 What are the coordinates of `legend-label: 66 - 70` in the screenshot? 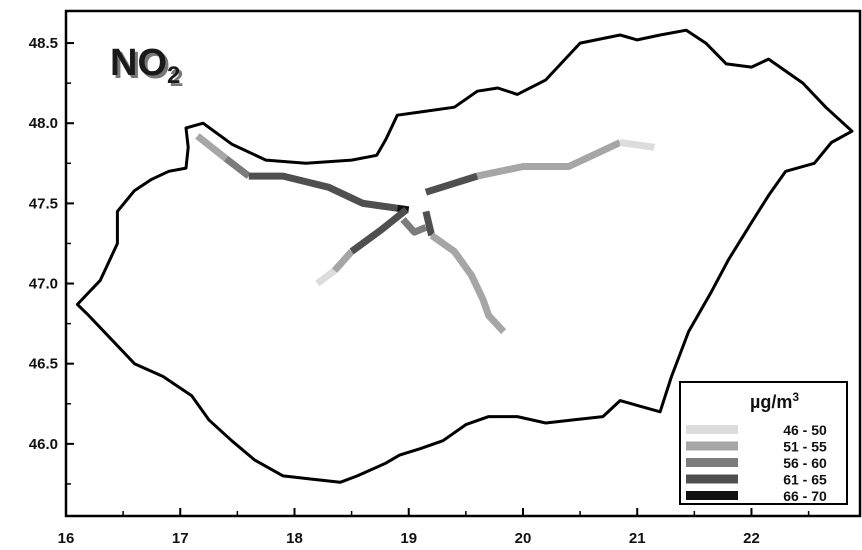 It's located at (805, 496).